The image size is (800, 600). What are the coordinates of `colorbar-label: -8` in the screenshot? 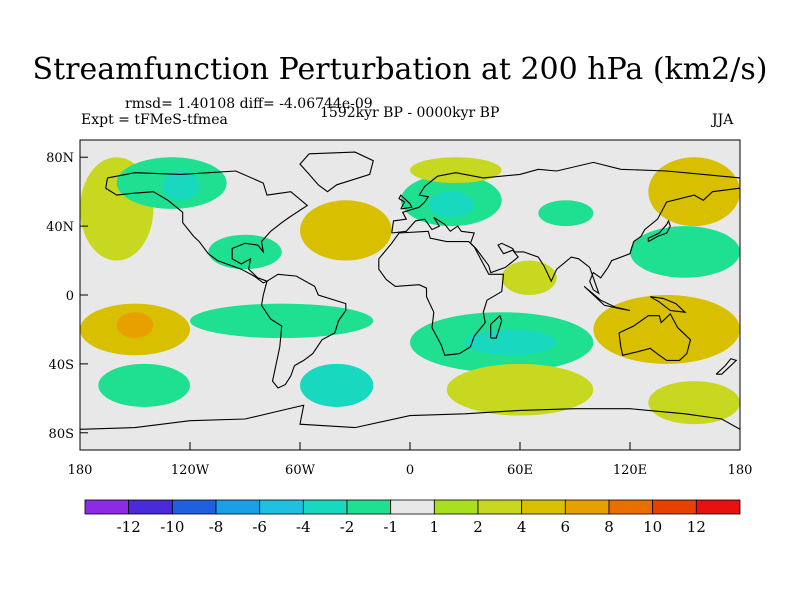 It's located at (216, 527).